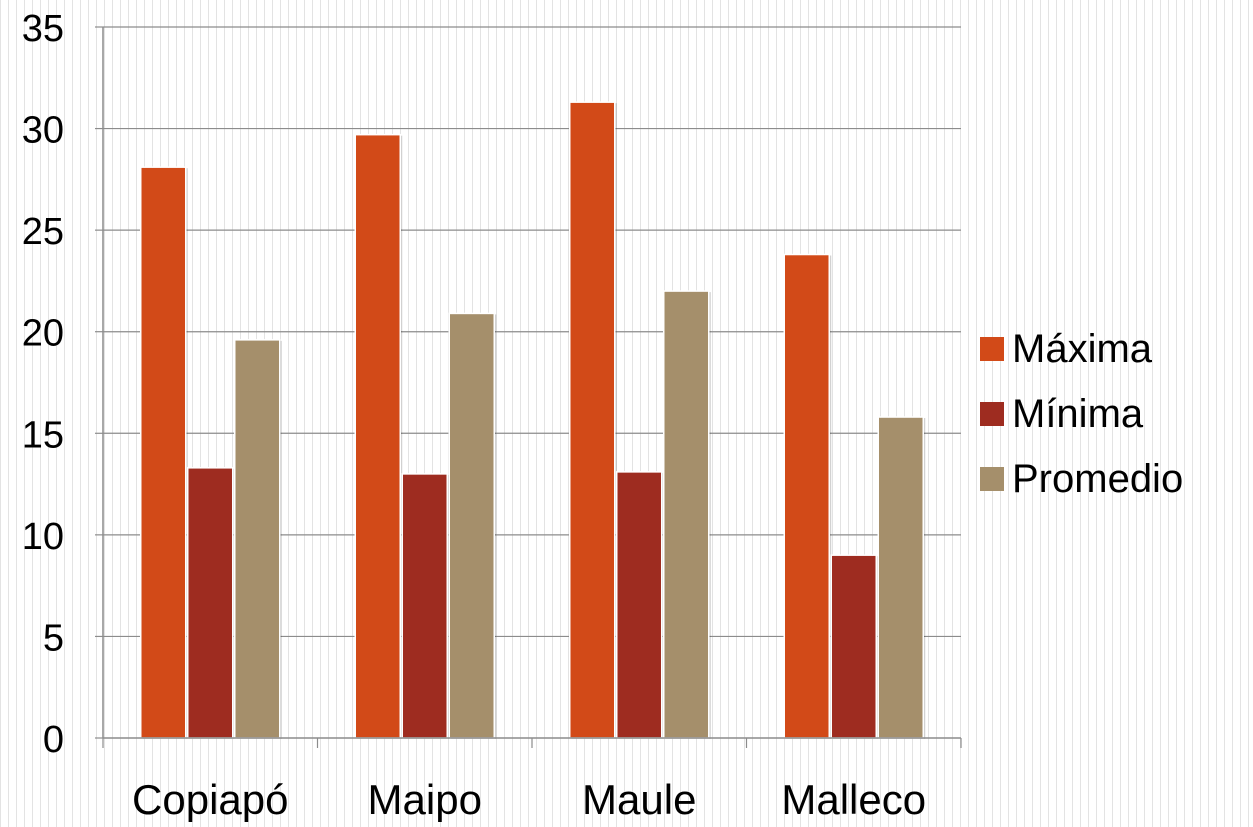 This screenshot has width=1253, height=827. Describe the element at coordinates (806, 496) in the screenshot. I see `bar-maxima-malleco` at that location.